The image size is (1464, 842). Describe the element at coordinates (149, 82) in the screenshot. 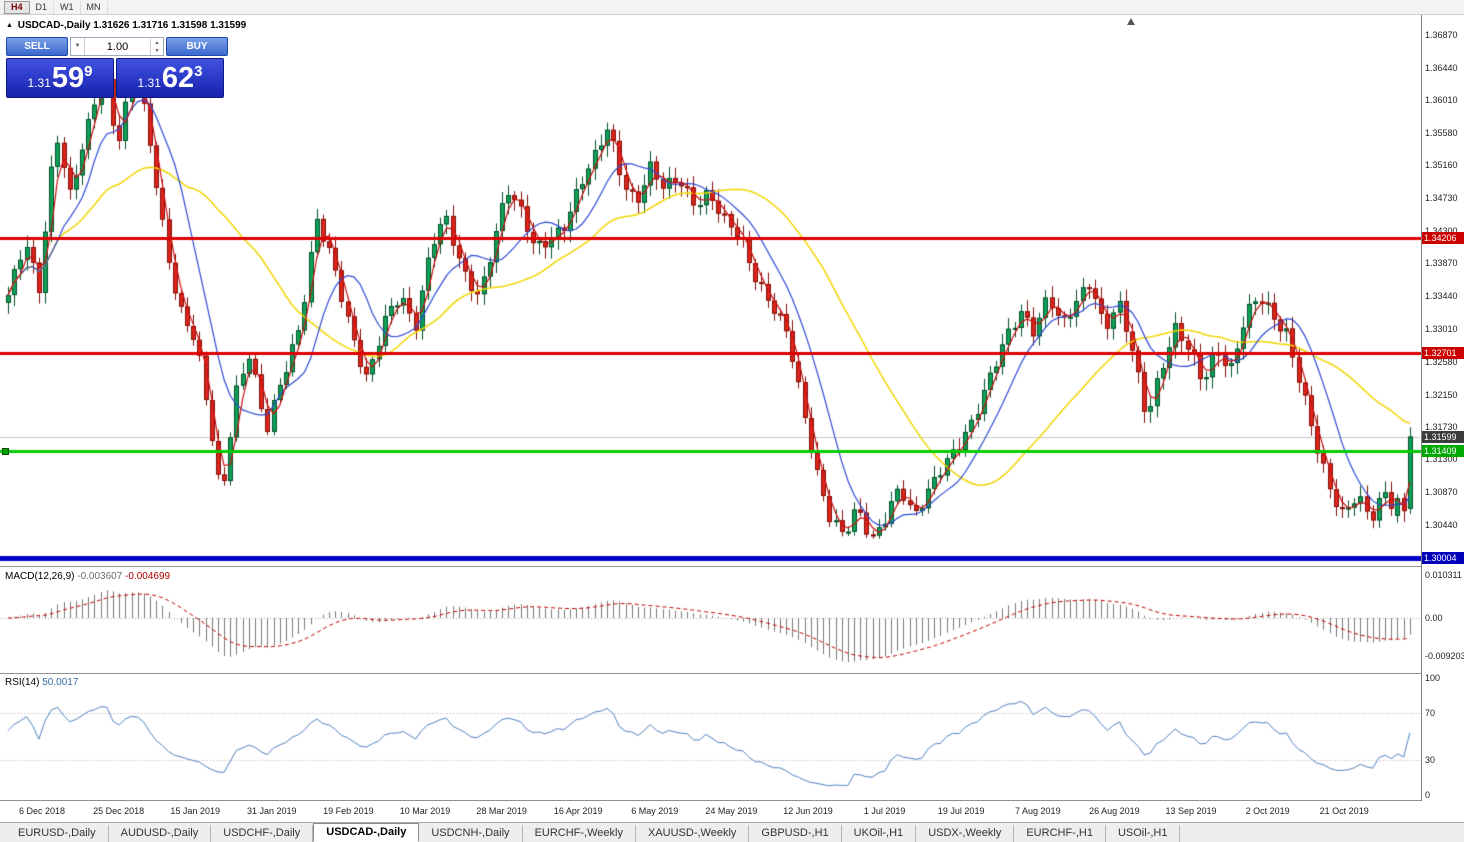

I see `ask-prefix: 1.31` at that location.